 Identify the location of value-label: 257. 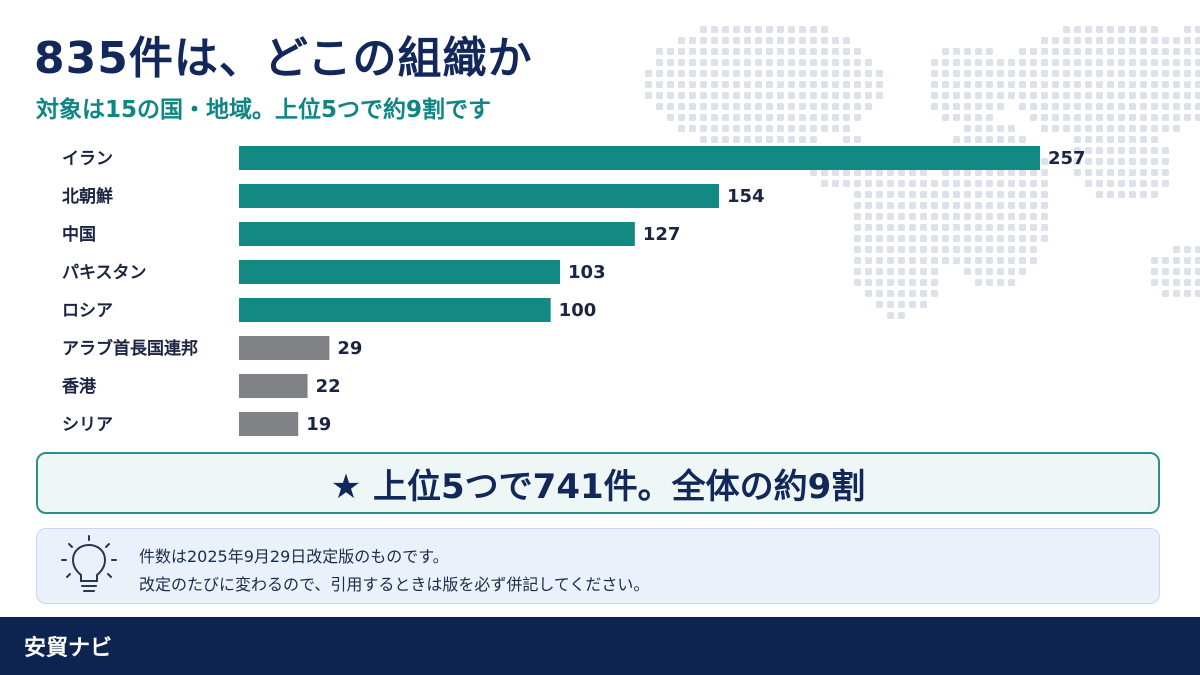
(1067, 158).